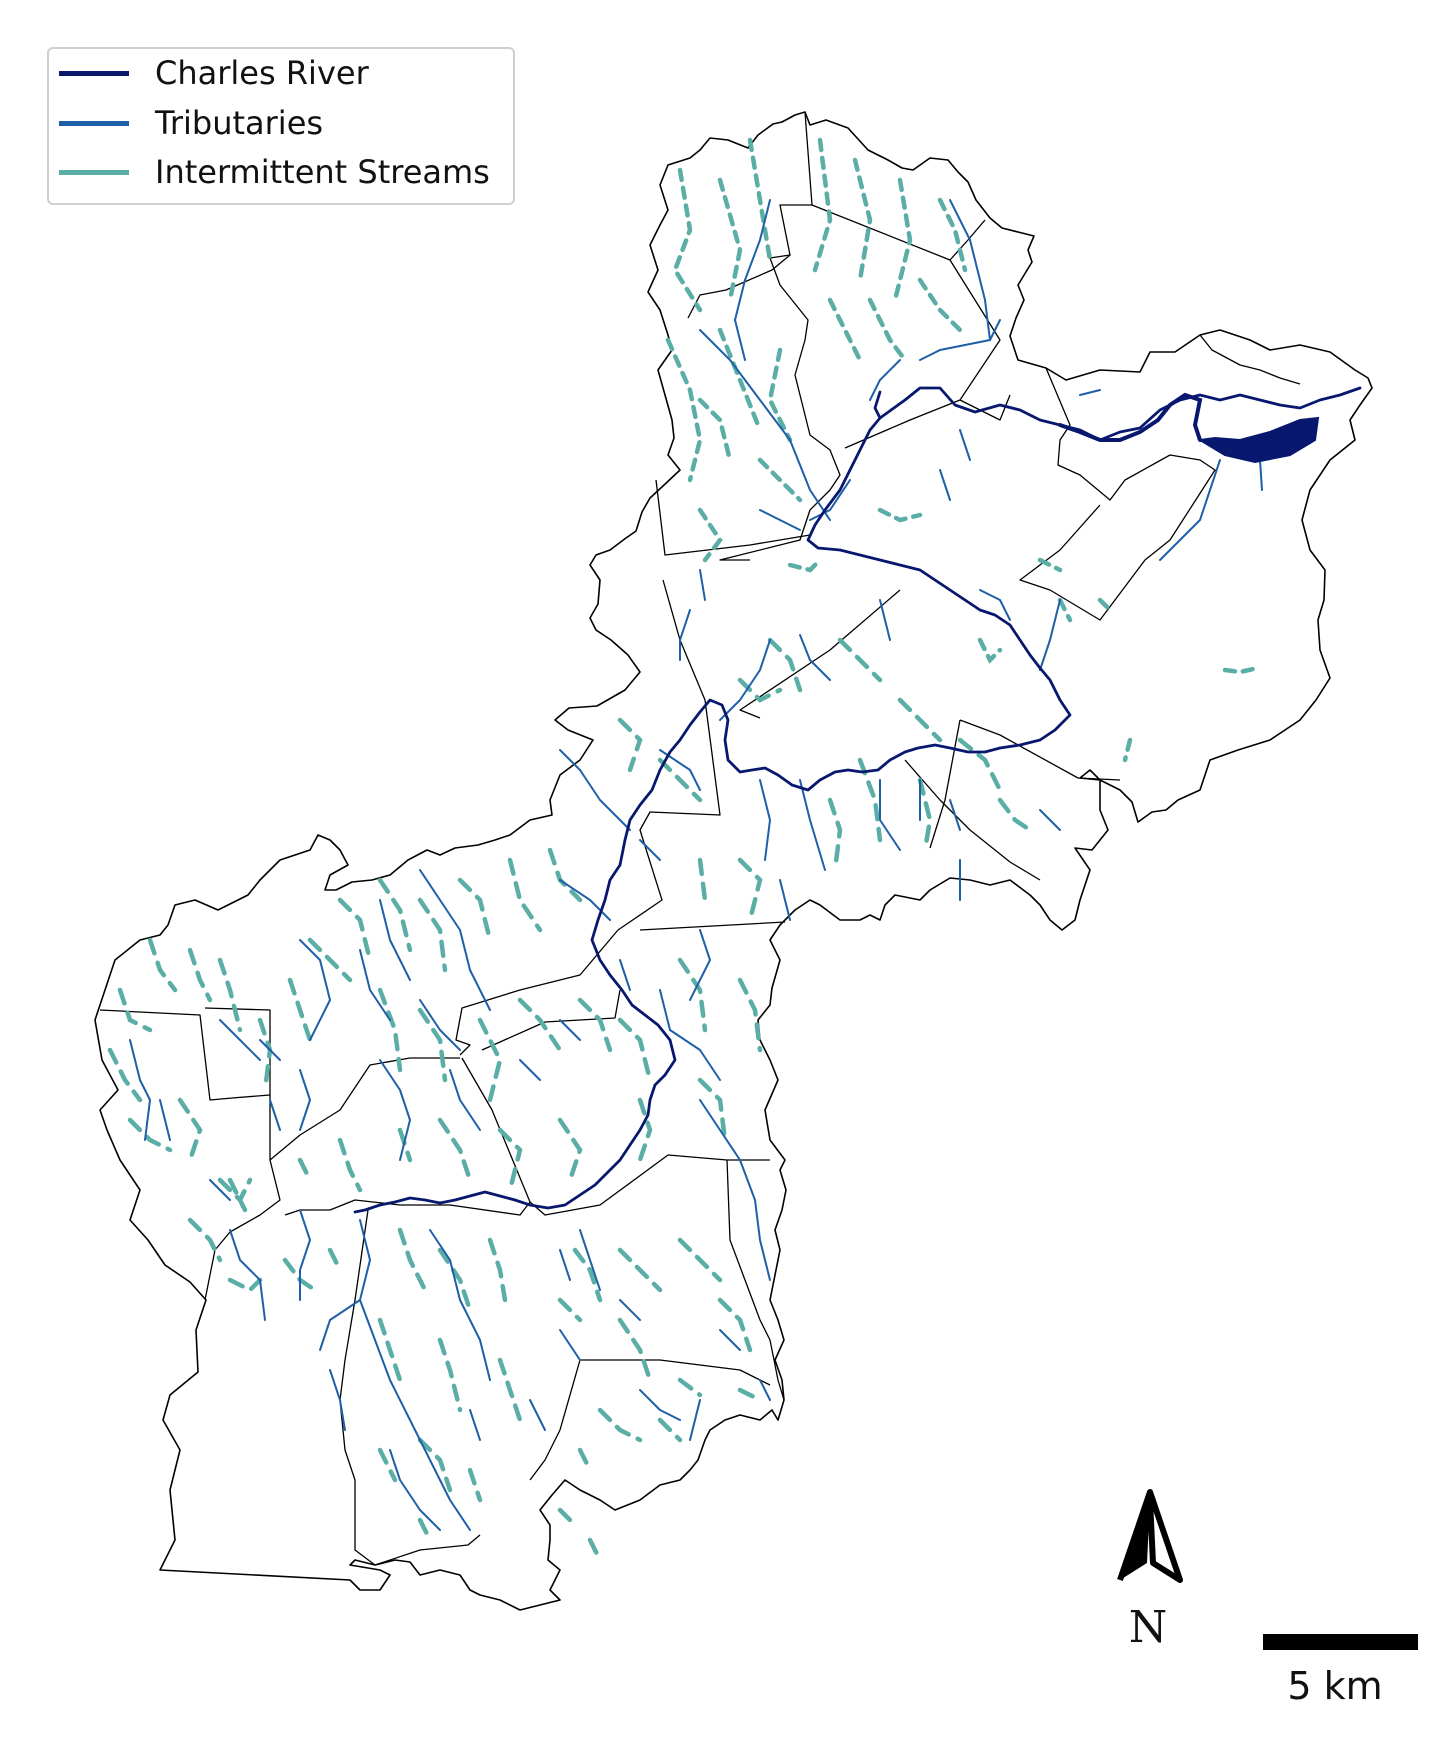  I want to click on legend-item-intermittent-streams: Intermittent Streams, so click(274, 172).